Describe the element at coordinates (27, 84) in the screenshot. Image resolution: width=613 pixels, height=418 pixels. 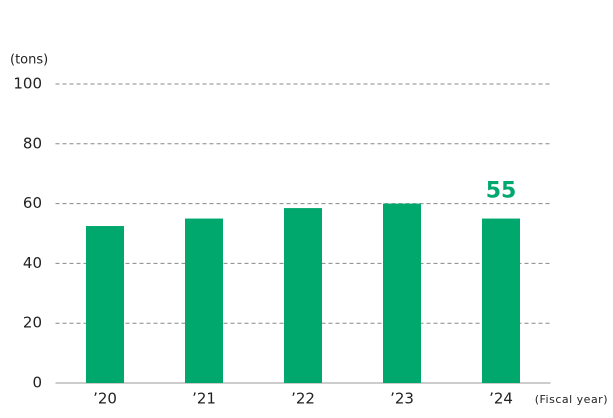
I see `y-tick-label: 100` at that location.